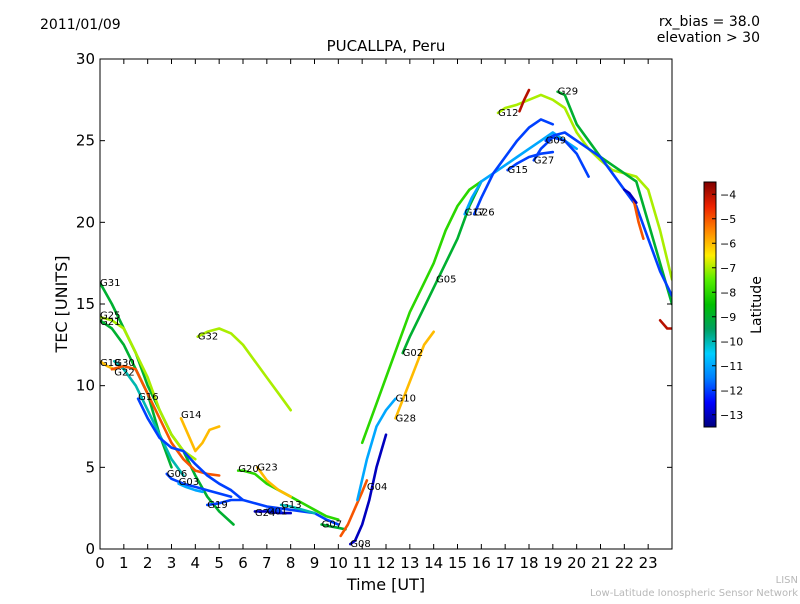  Describe the element at coordinates (85, 59) in the screenshot. I see `y-tick-label: 30` at that location.